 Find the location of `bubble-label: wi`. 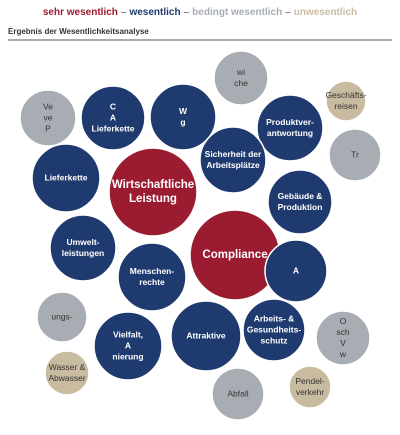

bubble-label: wi is located at coordinates (240, 72).